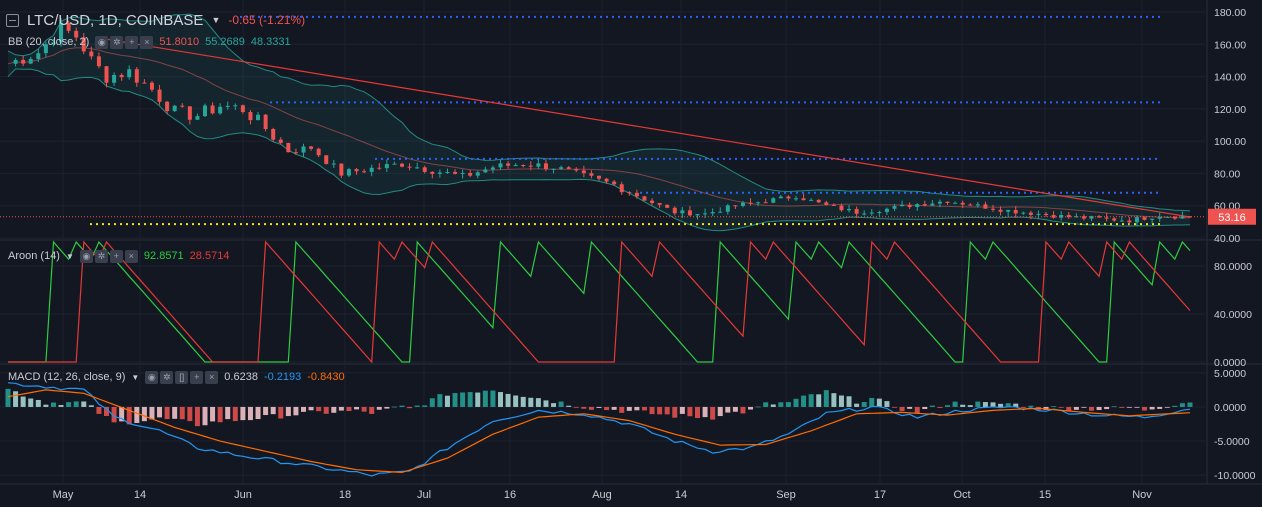 This screenshot has width=1262, height=507. I want to click on aroon-down-value: 28.5714, so click(209, 256).